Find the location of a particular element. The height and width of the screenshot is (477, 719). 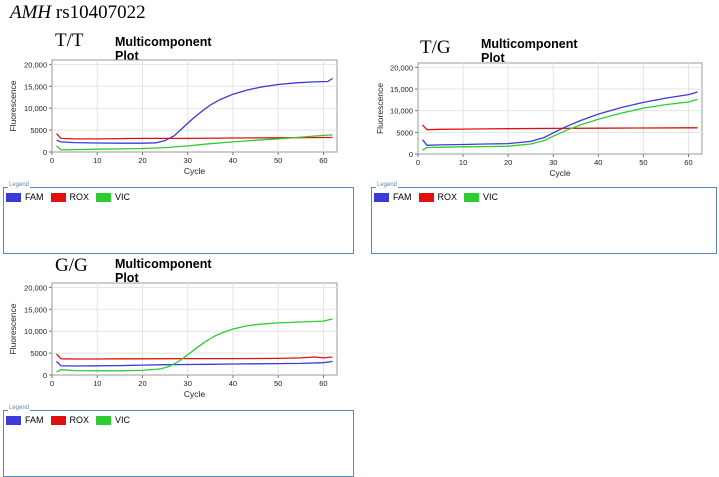

gene-name: AMH is located at coordinates (31, 12).